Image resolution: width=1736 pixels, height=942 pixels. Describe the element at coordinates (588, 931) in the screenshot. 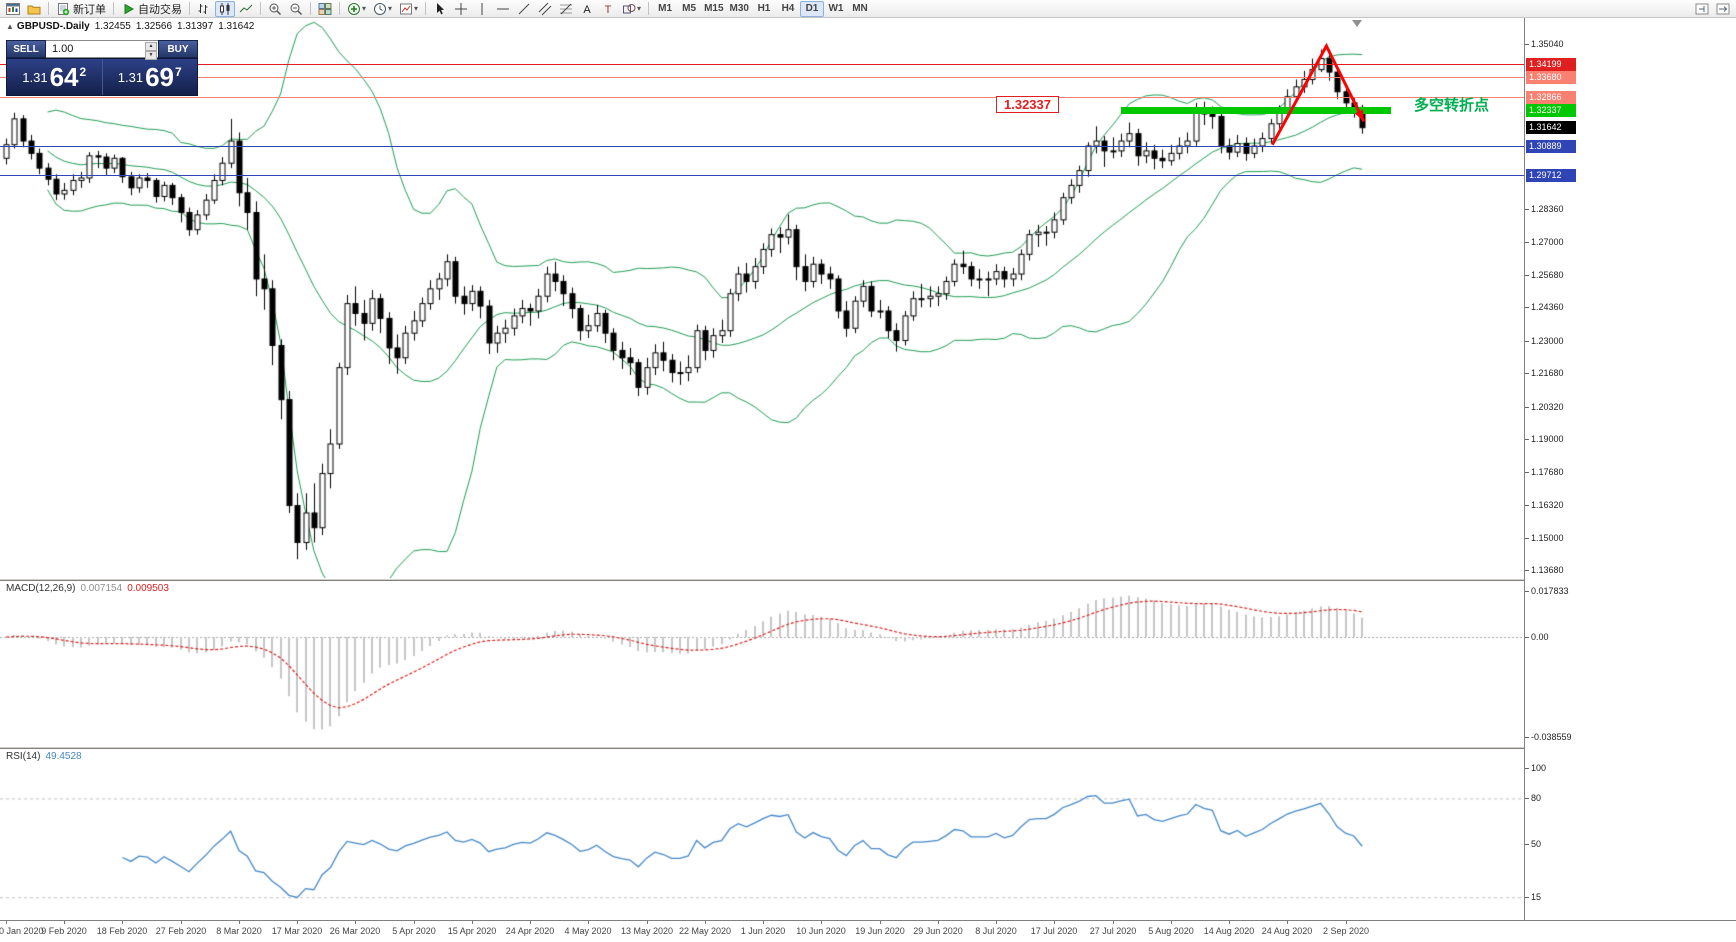

I see `time-axis-label: 4 May 2020` at that location.